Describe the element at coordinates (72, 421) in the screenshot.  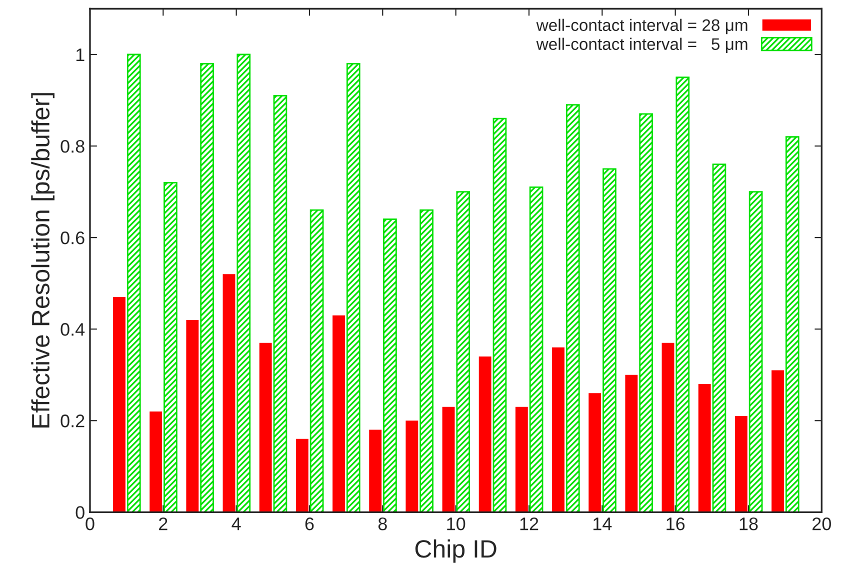
I see `y-tick-label: 0.2` at that location.